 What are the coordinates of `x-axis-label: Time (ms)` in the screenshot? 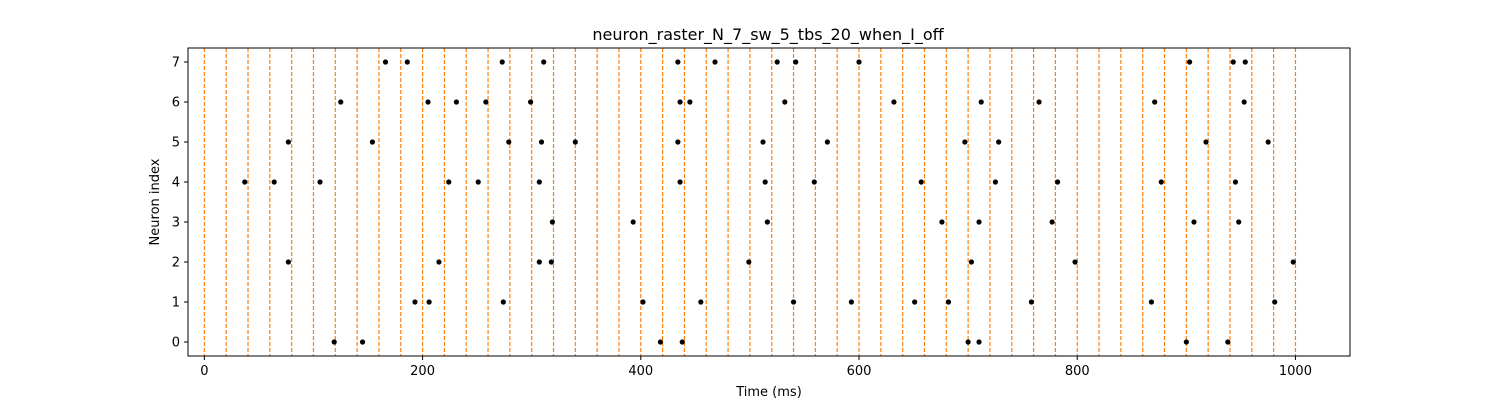 It's located at (768, 392).